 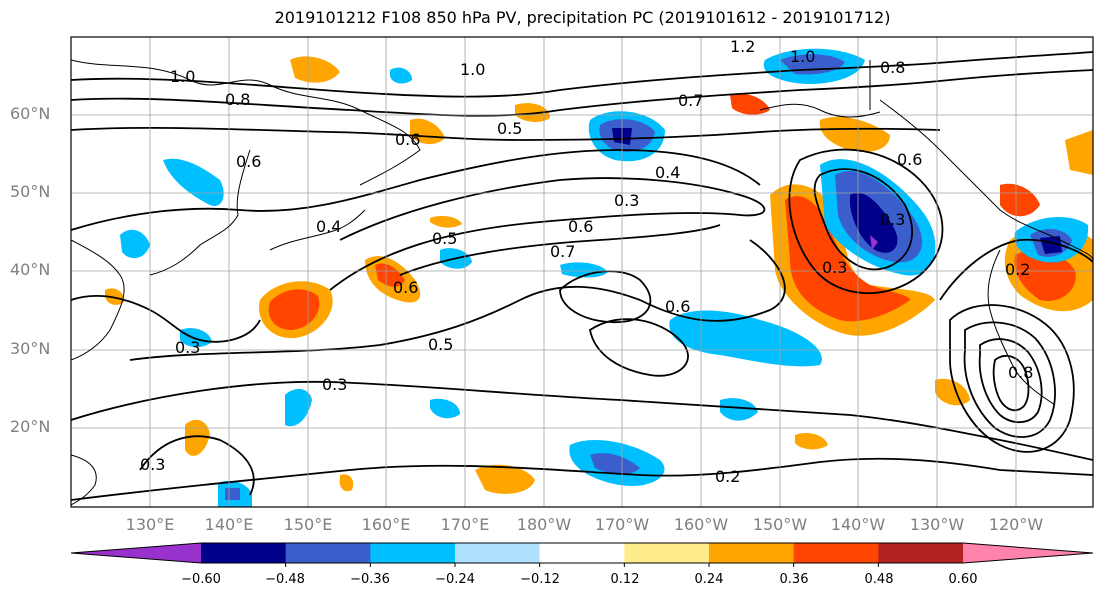 What do you see at coordinates (370, 579) in the screenshot?
I see `colorbar-tick: −0.36` at bounding box center [370, 579].